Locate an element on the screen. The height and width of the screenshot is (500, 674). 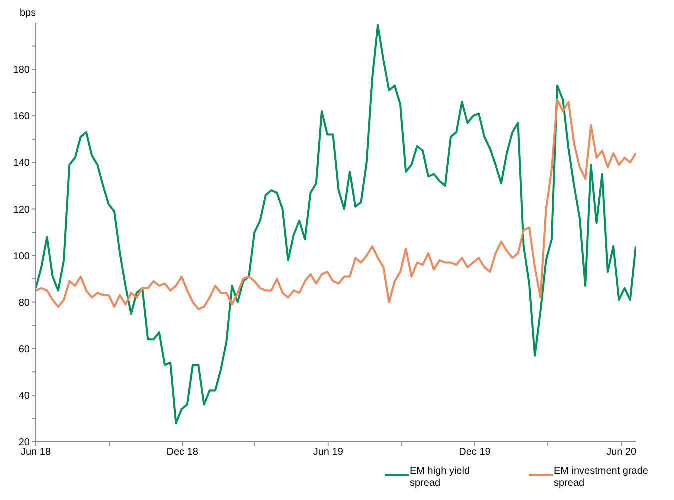
y-tick-label: 120 is located at coordinates (21, 210).